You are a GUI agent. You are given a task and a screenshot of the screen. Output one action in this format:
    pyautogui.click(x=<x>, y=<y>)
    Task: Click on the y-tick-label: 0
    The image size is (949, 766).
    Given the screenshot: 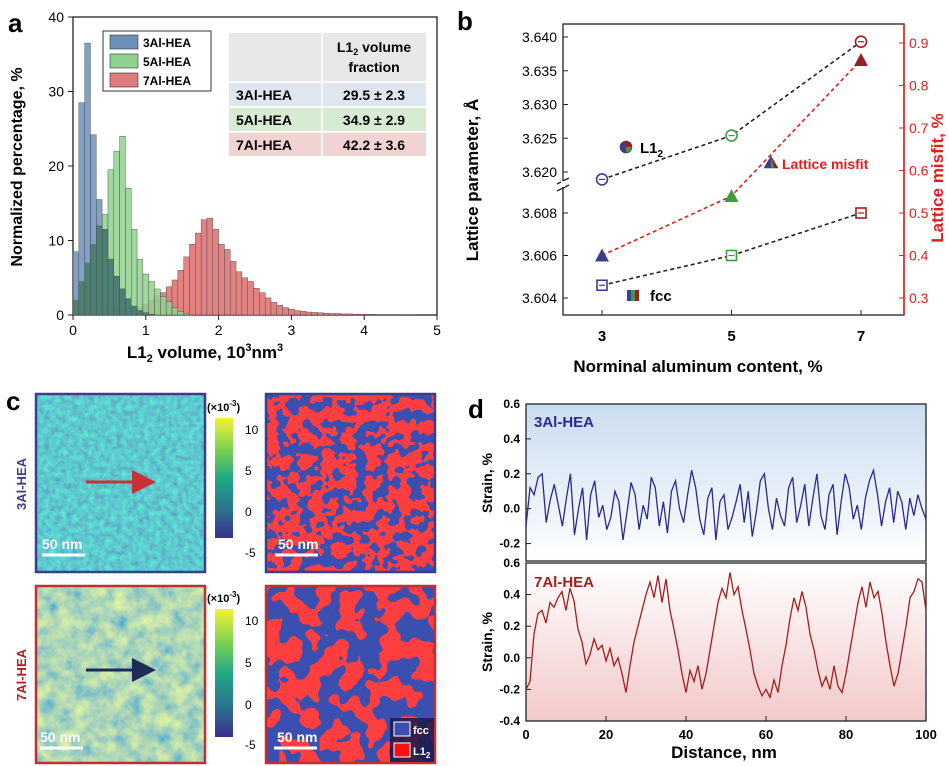 What is the action you would take?
    pyautogui.click(x=60, y=315)
    